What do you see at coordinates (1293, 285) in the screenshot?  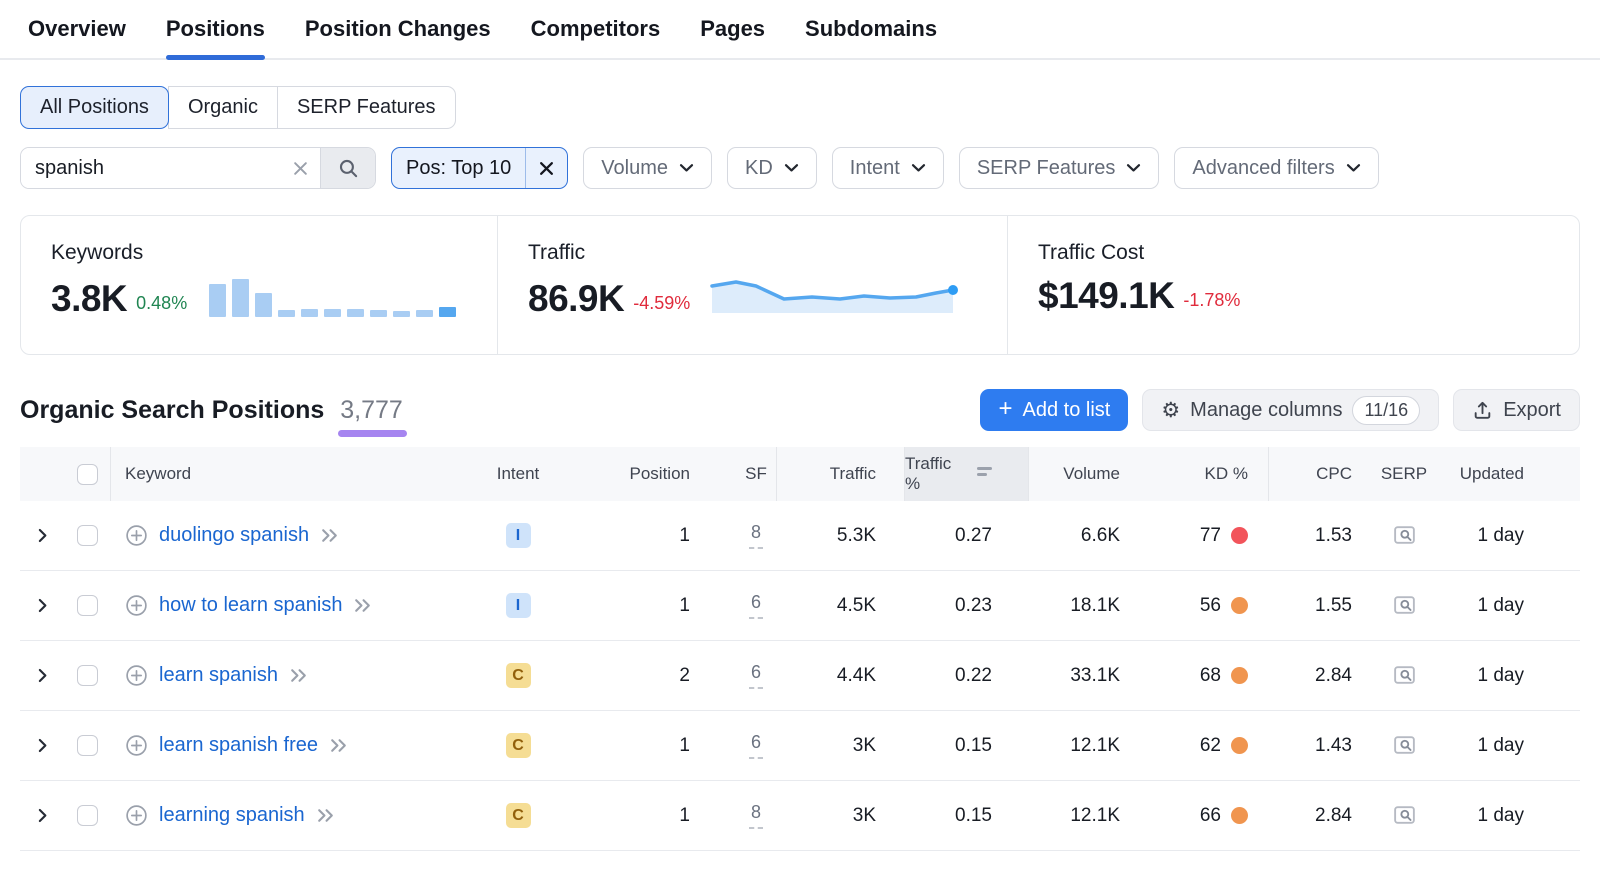 I see `traffic-cost-summary: Traffic Cost $149.1K -1.78%` at bounding box center [1293, 285].